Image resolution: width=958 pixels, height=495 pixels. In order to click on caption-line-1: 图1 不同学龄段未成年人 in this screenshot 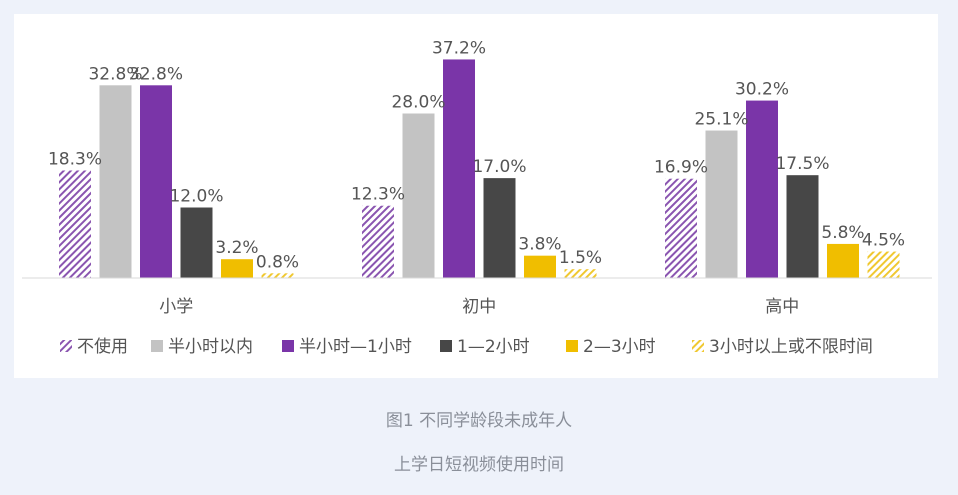, I will do `click(479, 421)`.